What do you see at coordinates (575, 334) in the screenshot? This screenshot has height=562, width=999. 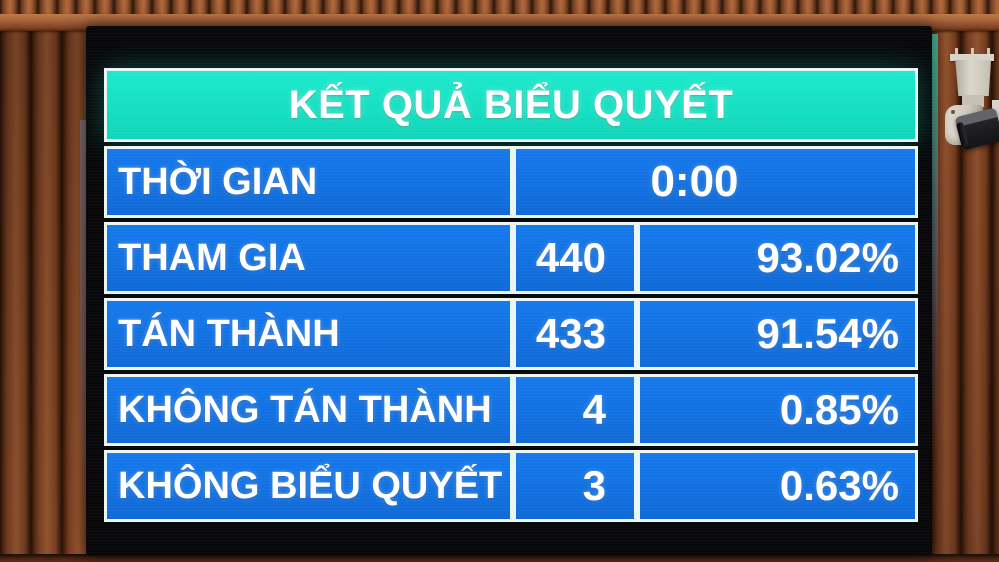 I see `row-count: 433` at bounding box center [575, 334].